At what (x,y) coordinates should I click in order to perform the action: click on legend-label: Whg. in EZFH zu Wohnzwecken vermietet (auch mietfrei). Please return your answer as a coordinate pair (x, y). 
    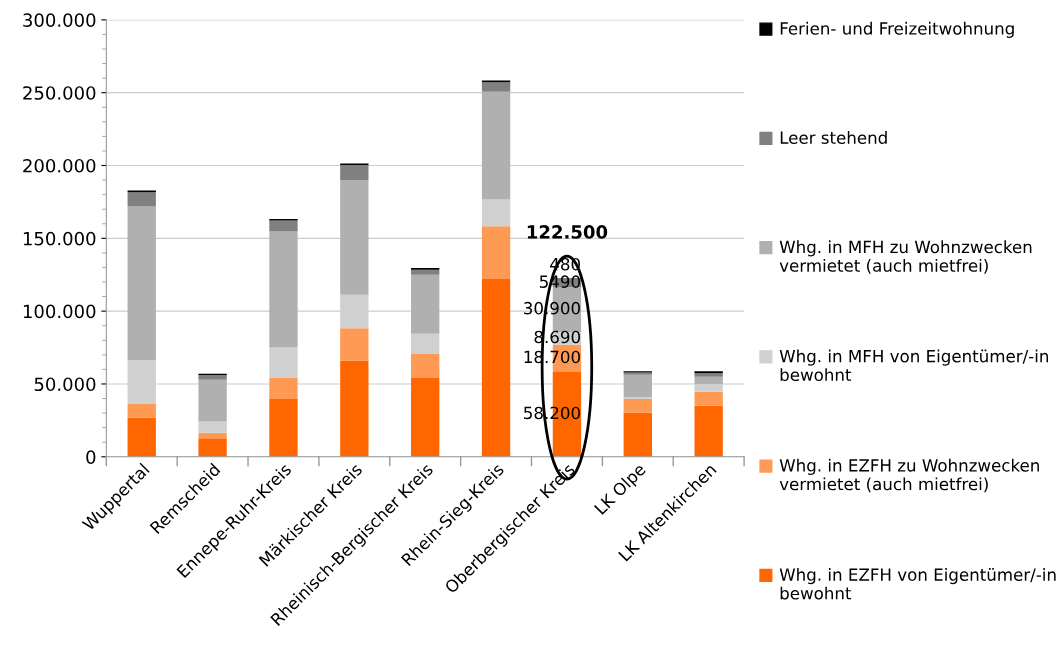
    Looking at the image, I should click on (909, 475).